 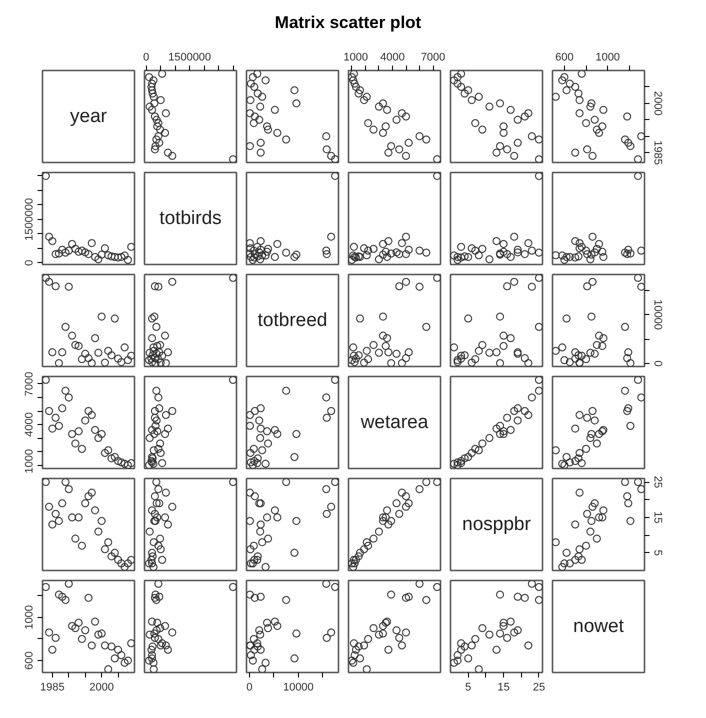 What do you see at coordinates (503, 688) in the screenshot?
I see `x-tick-label: 15` at bounding box center [503, 688].